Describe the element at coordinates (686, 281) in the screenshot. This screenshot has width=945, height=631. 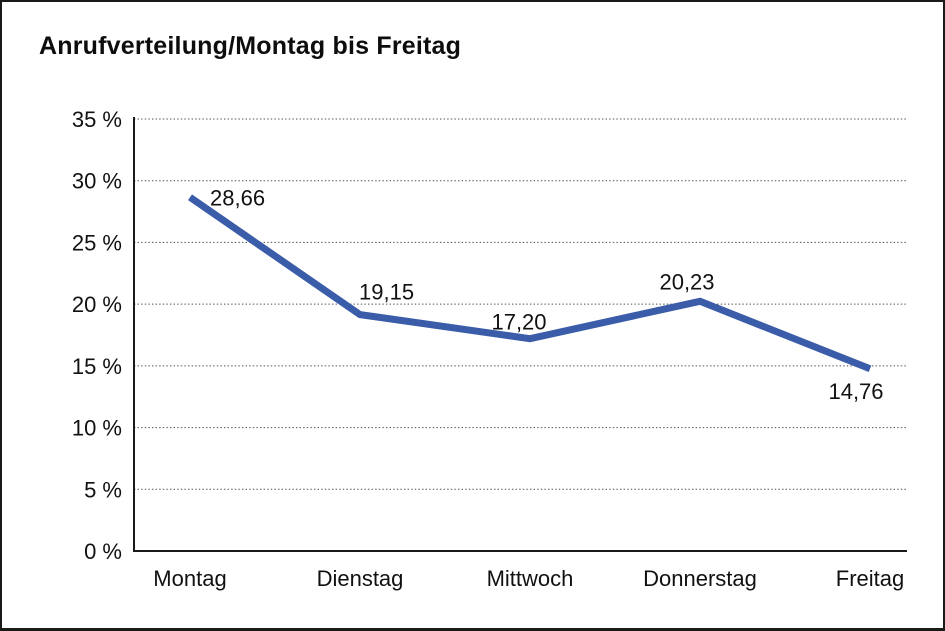
I see `data-point-label: 20,23` at that location.